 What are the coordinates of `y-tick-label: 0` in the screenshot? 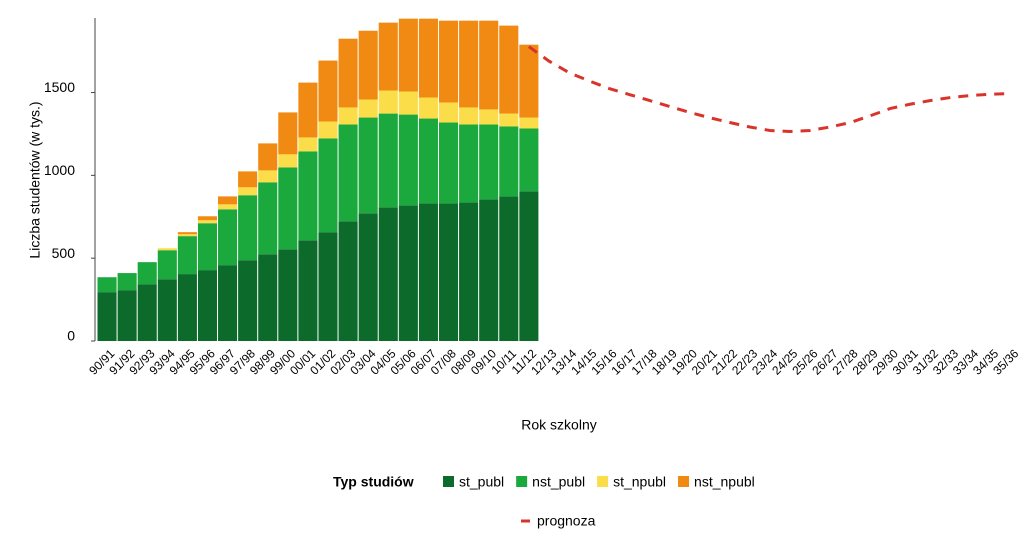 It's located at (71, 336).